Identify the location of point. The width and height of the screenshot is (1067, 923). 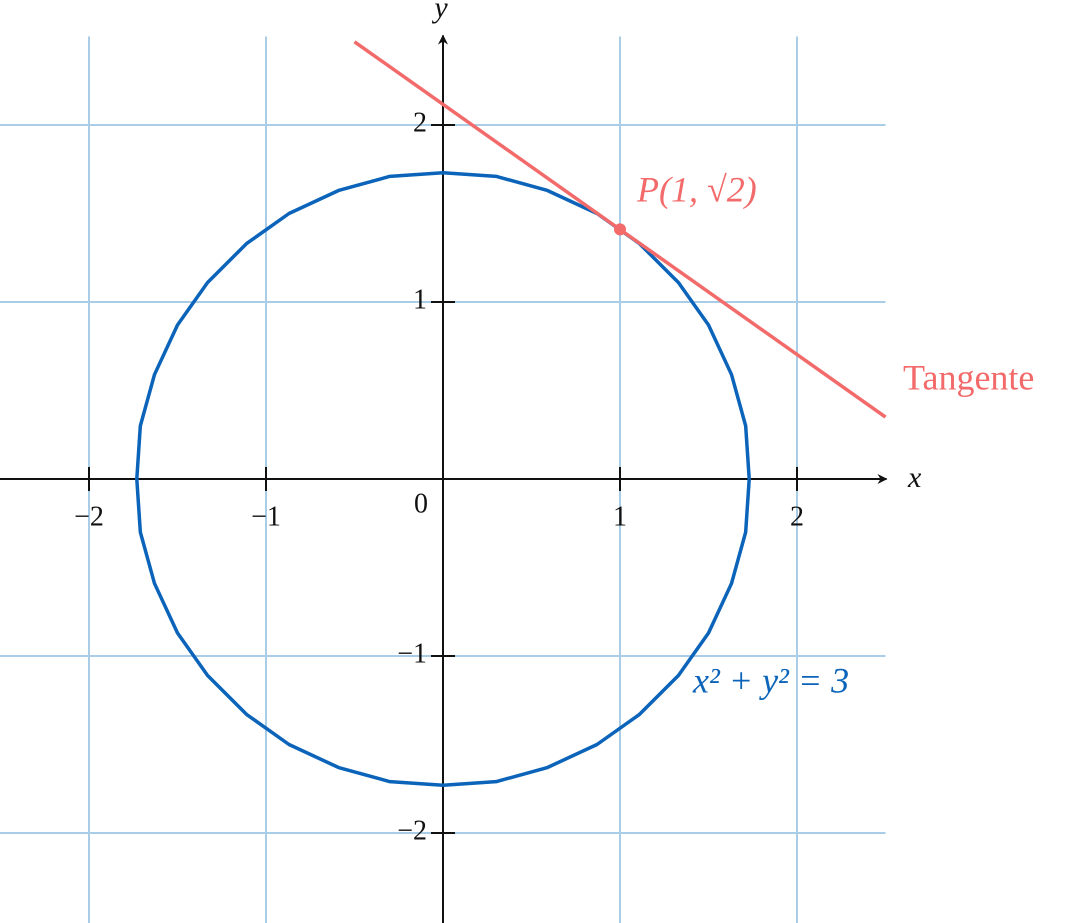
(620, 229).